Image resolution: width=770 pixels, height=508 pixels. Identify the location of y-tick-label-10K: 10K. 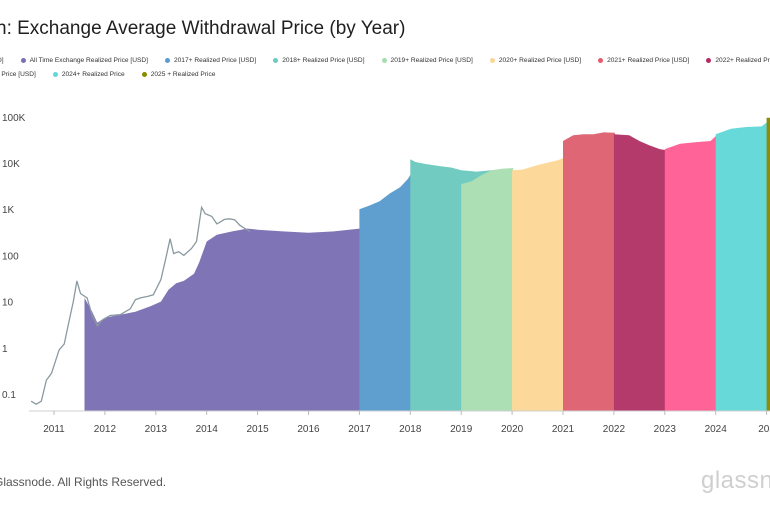
(11, 164).